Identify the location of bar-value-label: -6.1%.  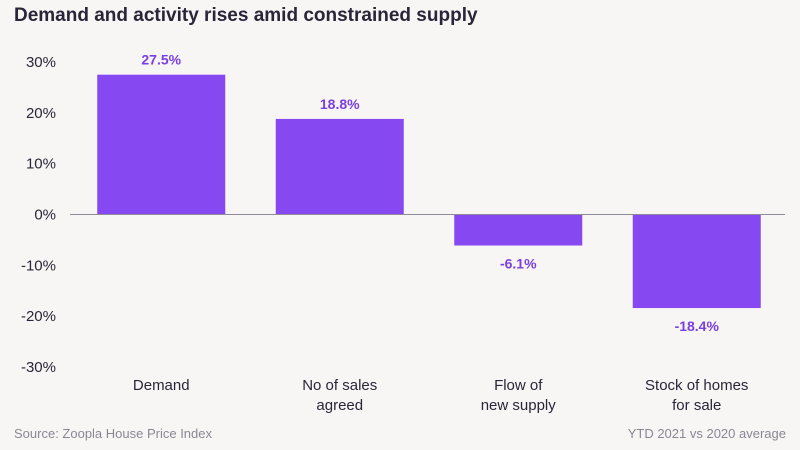
(518, 264).